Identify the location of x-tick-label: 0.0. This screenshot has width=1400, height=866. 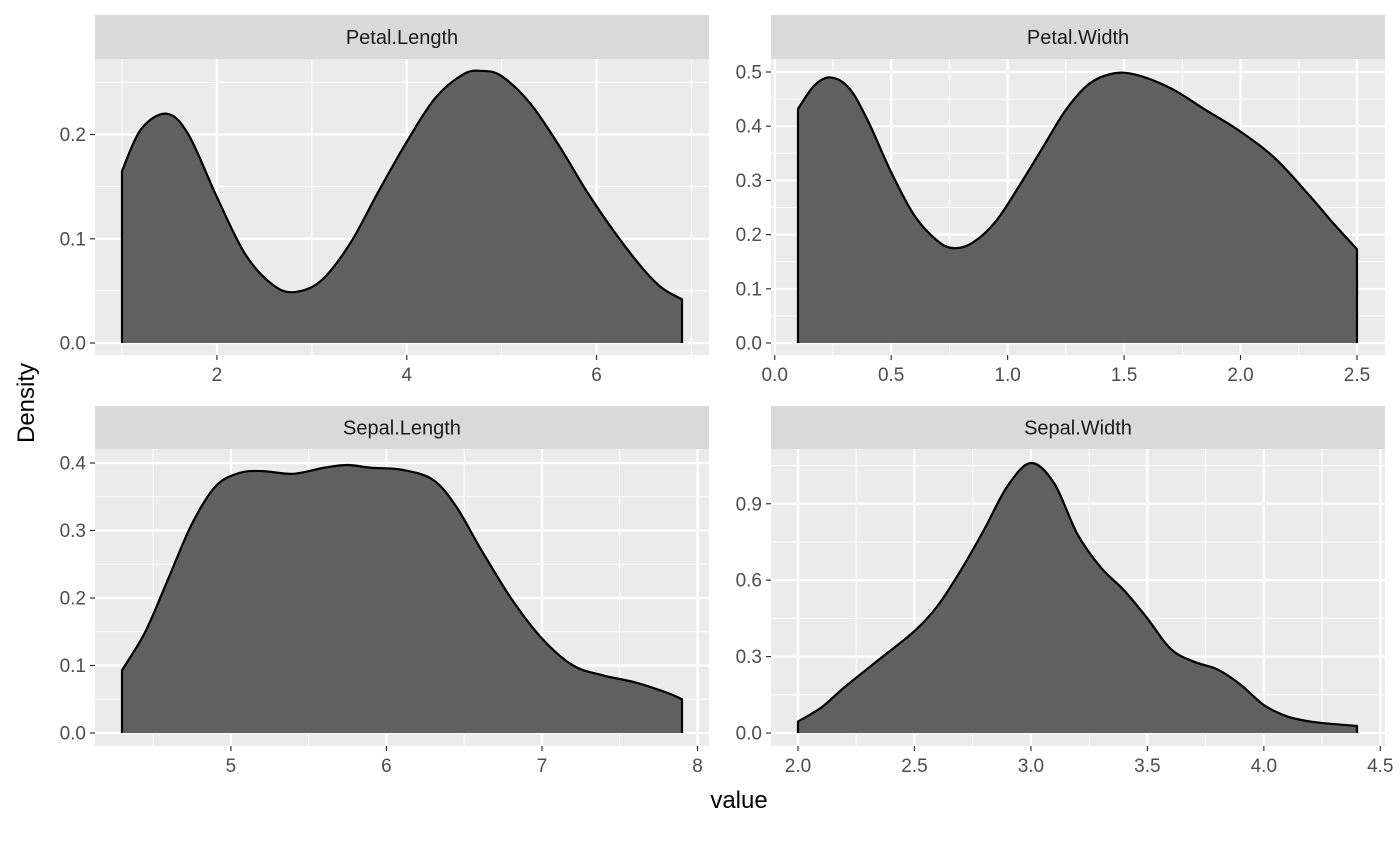
(774, 375).